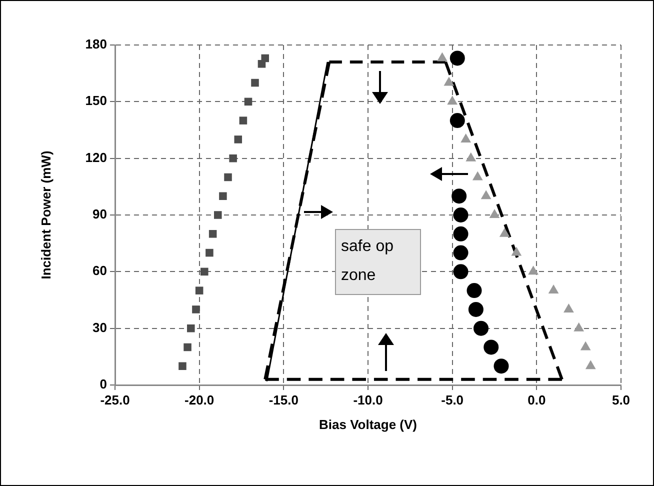 This screenshot has height=486, width=654. What do you see at coordinates (368, 424) in the screenshot?
I see `x-axis-title: Bias Voltage (V)` at bounding box center [368, 424].